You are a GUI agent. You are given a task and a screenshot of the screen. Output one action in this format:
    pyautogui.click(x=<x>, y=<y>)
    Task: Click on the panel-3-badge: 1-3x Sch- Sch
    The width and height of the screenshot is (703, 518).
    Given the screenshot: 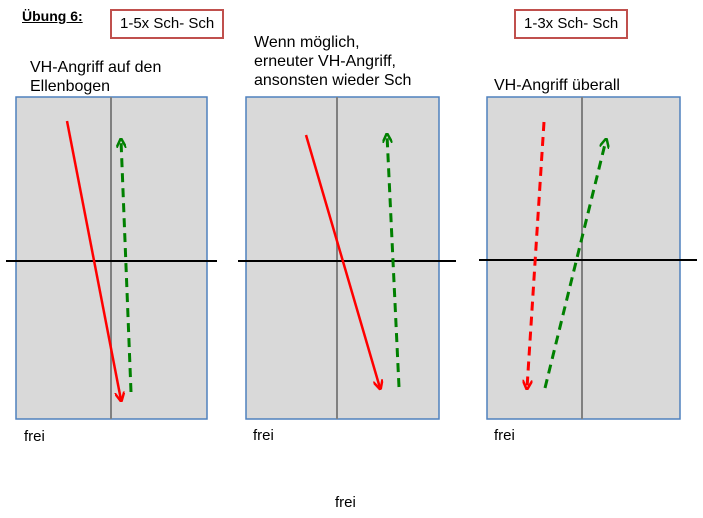 What is the action you would take?
    pyautogui.click(x=571, y=24)
    